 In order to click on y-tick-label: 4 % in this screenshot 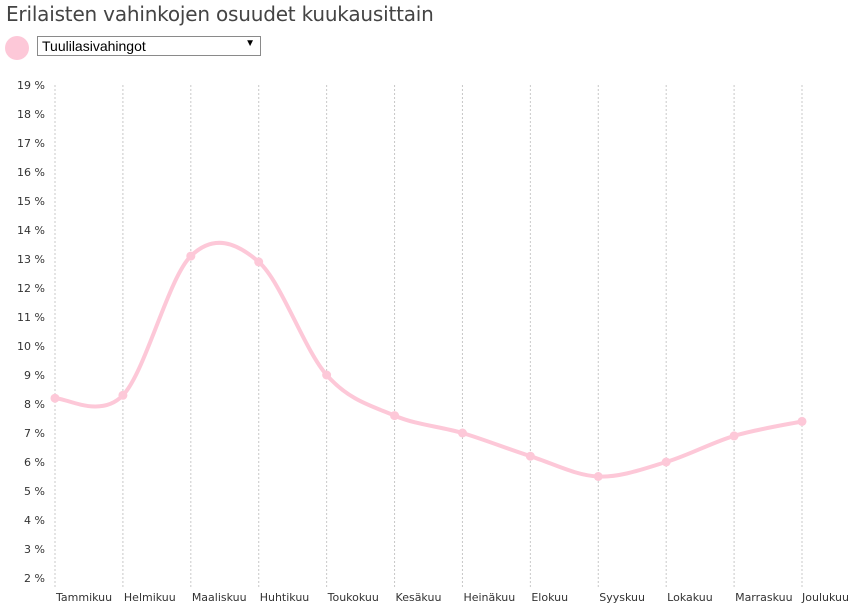, I will do `click(34, 520)`.